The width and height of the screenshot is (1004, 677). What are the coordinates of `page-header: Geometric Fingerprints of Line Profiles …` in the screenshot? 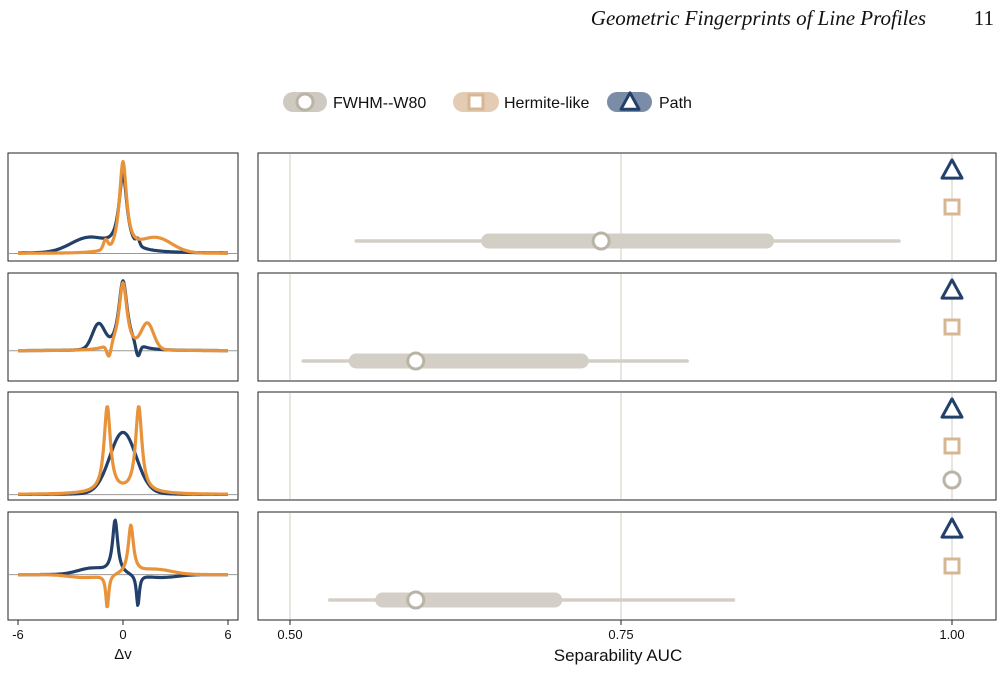 It's located at (502, 22).